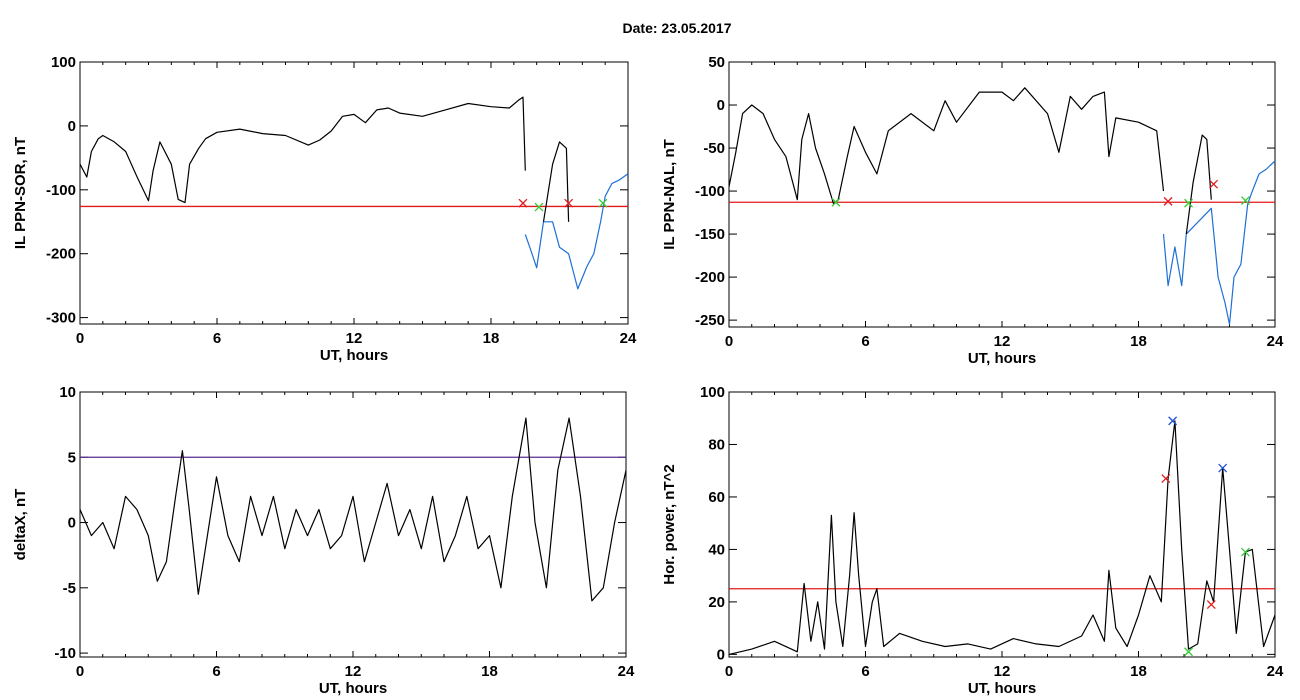 This screenshot has height=700, width=1300. Describe the element at coordinates (353, 671) in the screenshot. I see `bottom-left-x-tick-label: 12` at that location.